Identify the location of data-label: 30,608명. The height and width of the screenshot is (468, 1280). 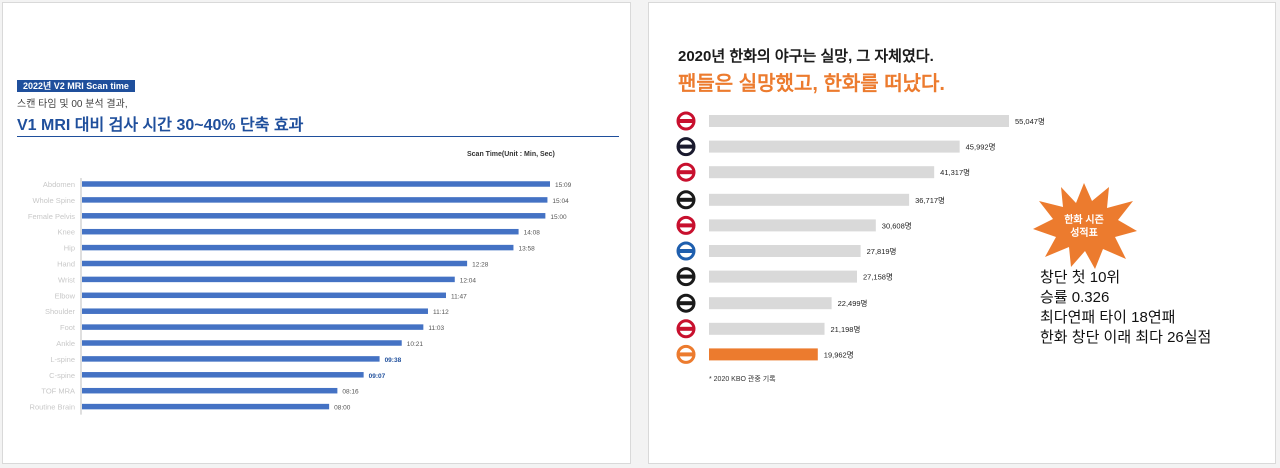
(897, 225).